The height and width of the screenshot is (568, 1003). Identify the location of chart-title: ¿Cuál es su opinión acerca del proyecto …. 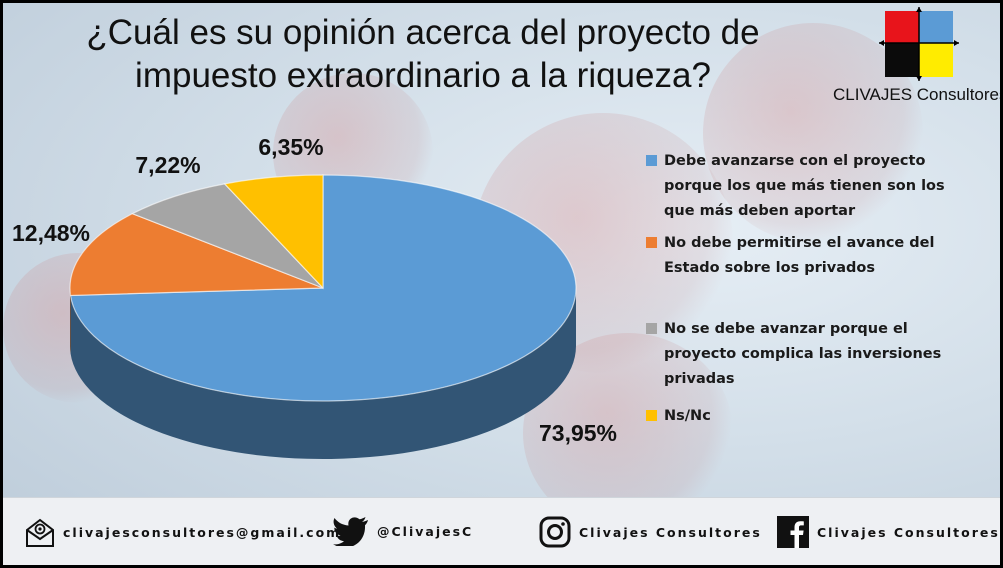
(423, 54).